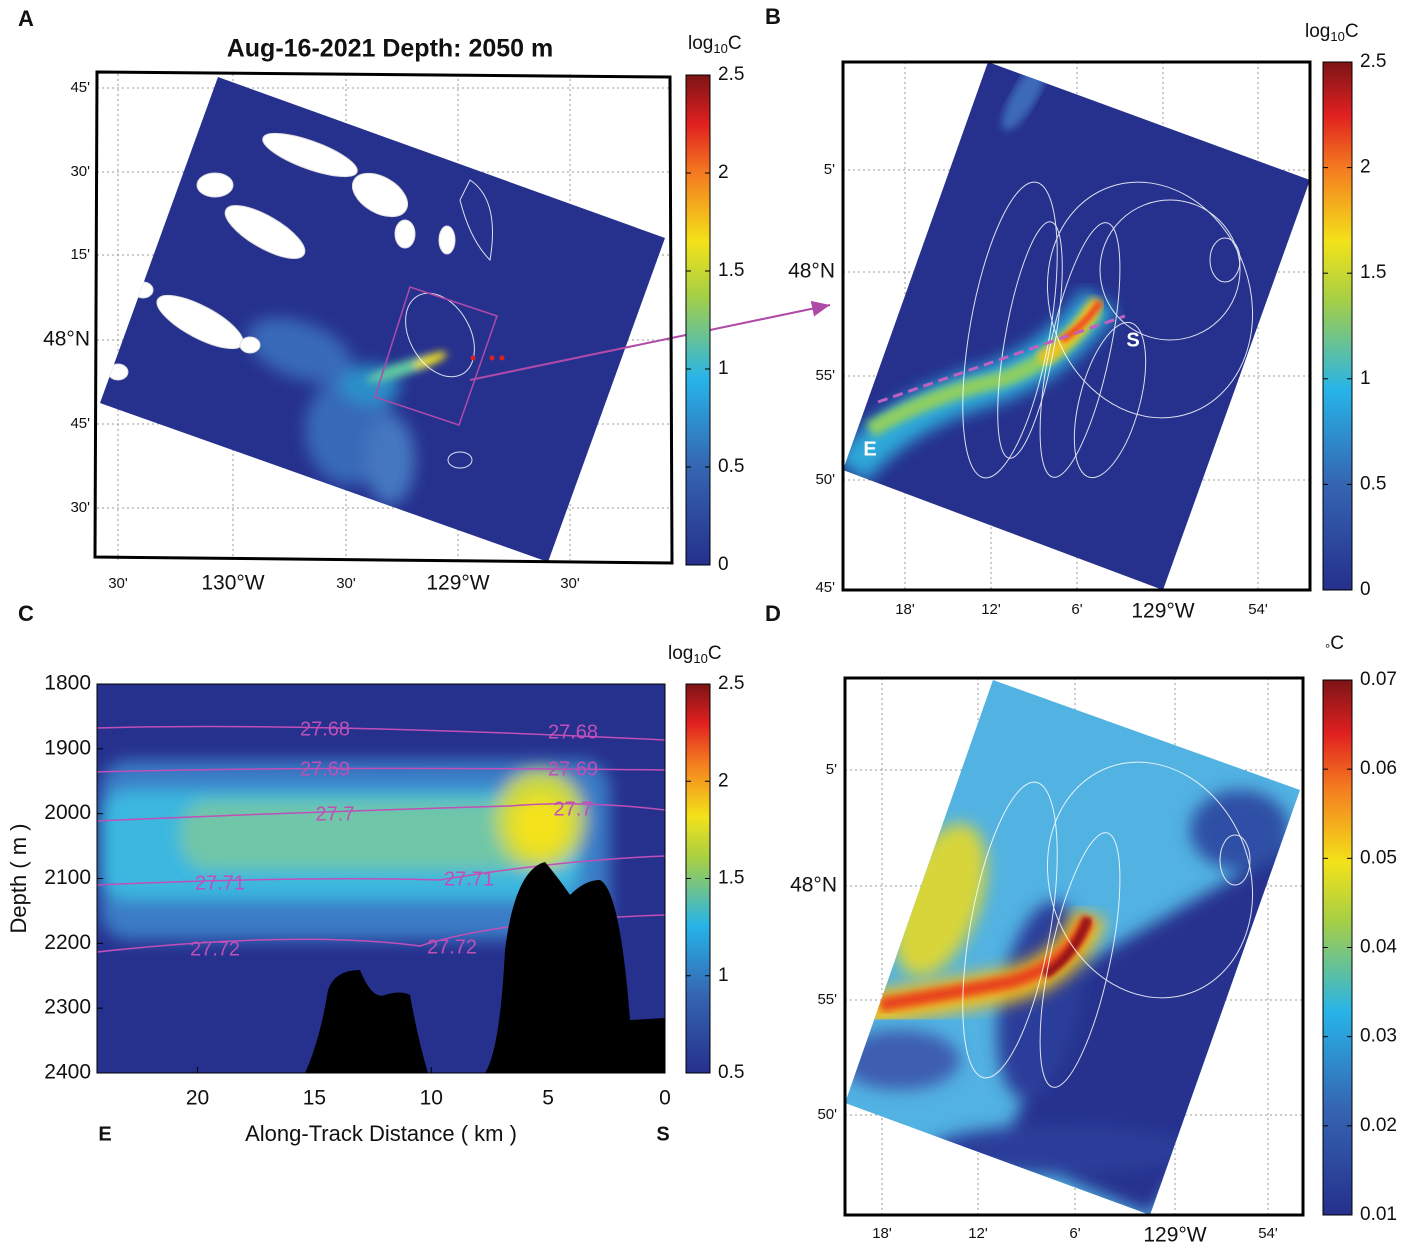  What do you see at coordinates (67, 812) in the screenshot?
I see `y-tick-label: 2000` at bounding box center [67, 812].